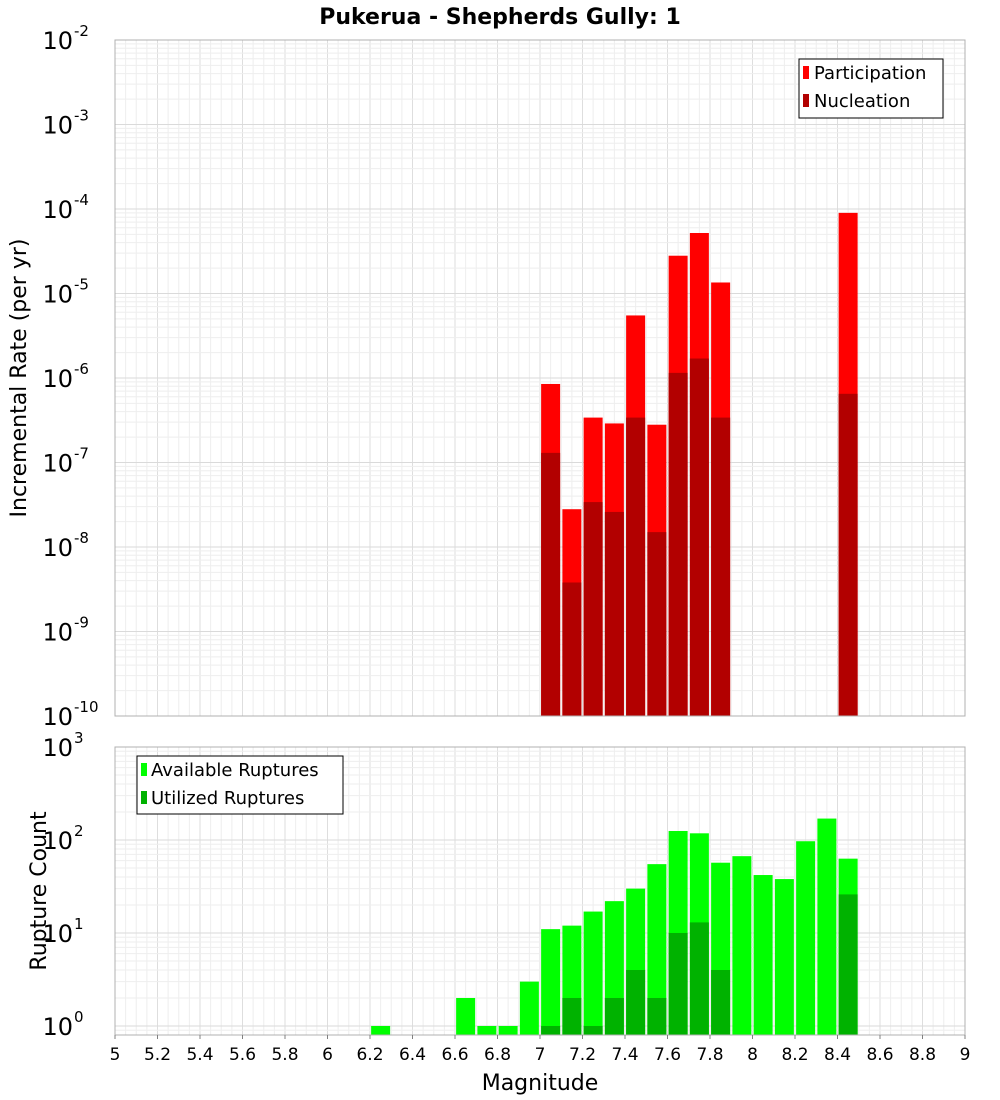  What do you see at coordinates (454, 1055) in the screenshot?
I see `x-tick-label: 6.6` at bounding box center [454, 1055].